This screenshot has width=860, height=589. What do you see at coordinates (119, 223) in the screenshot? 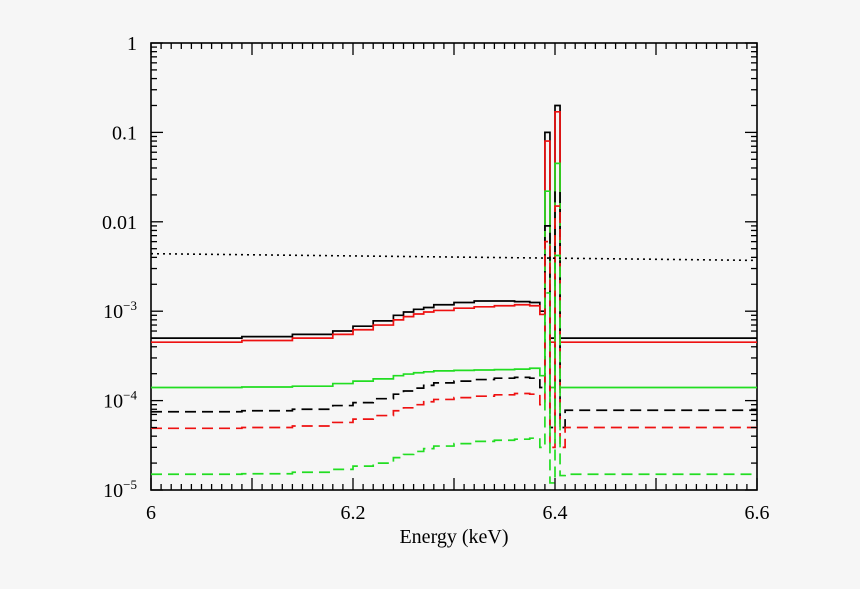
I see `y-tick-label: 0.01` at bounding box center [119, 223].